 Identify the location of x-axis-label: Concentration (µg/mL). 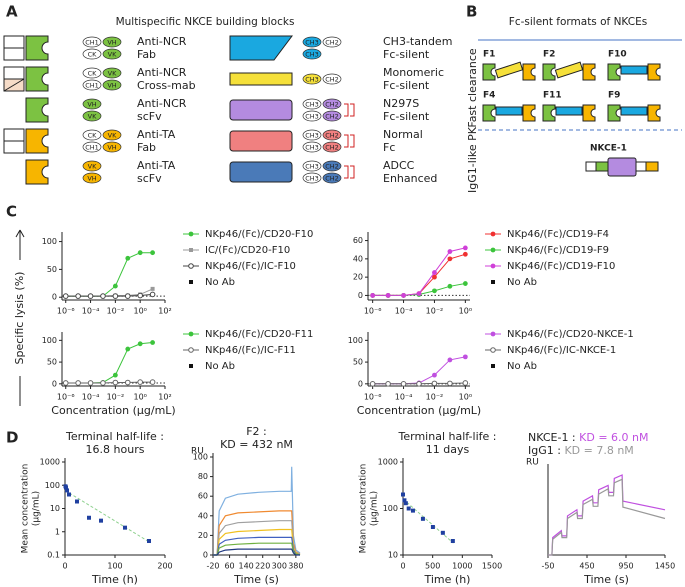
(419, 410).